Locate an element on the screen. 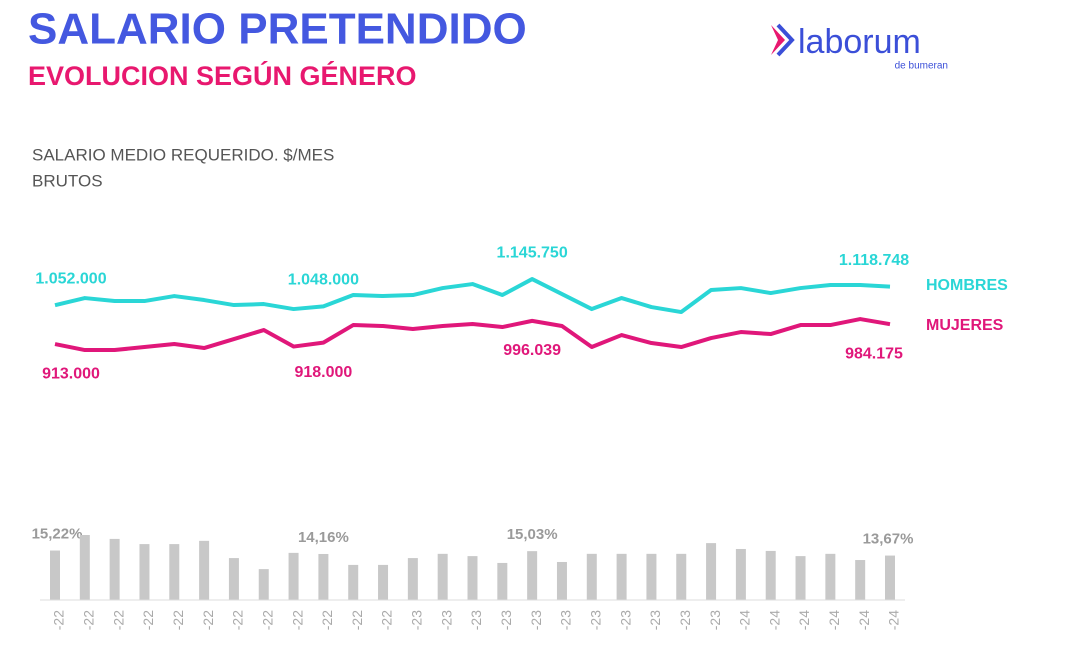  legend-label: MUJERES is located at coordinates (965, 325).